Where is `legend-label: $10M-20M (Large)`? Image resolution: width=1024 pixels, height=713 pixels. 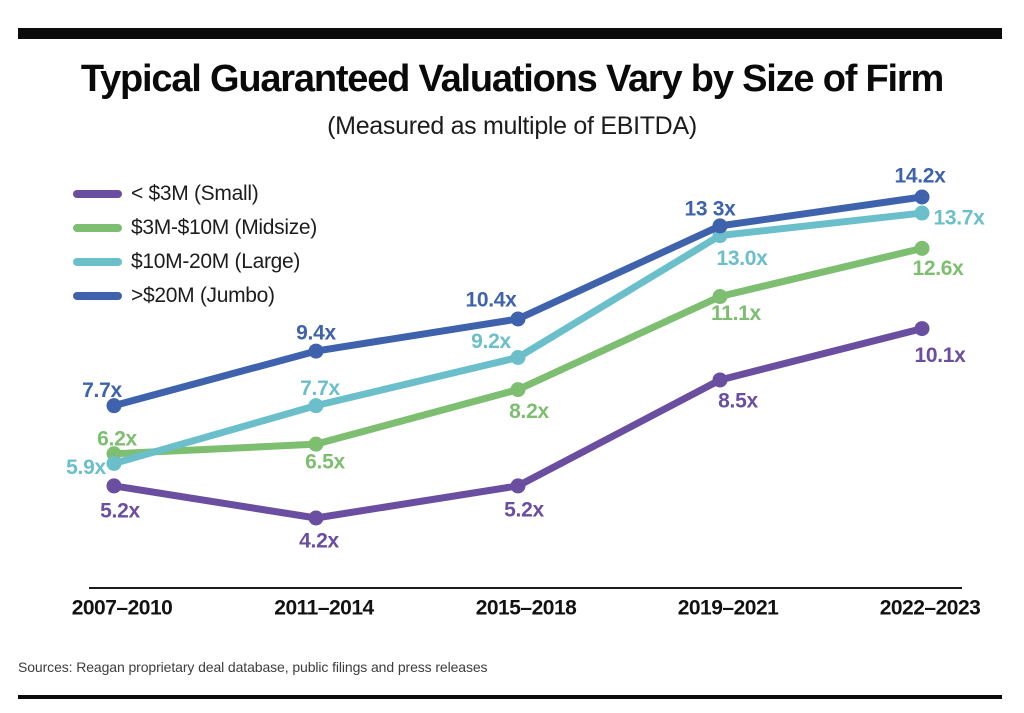 legend-label: $10M-20M (Large) is located at coordinates (216, 261).